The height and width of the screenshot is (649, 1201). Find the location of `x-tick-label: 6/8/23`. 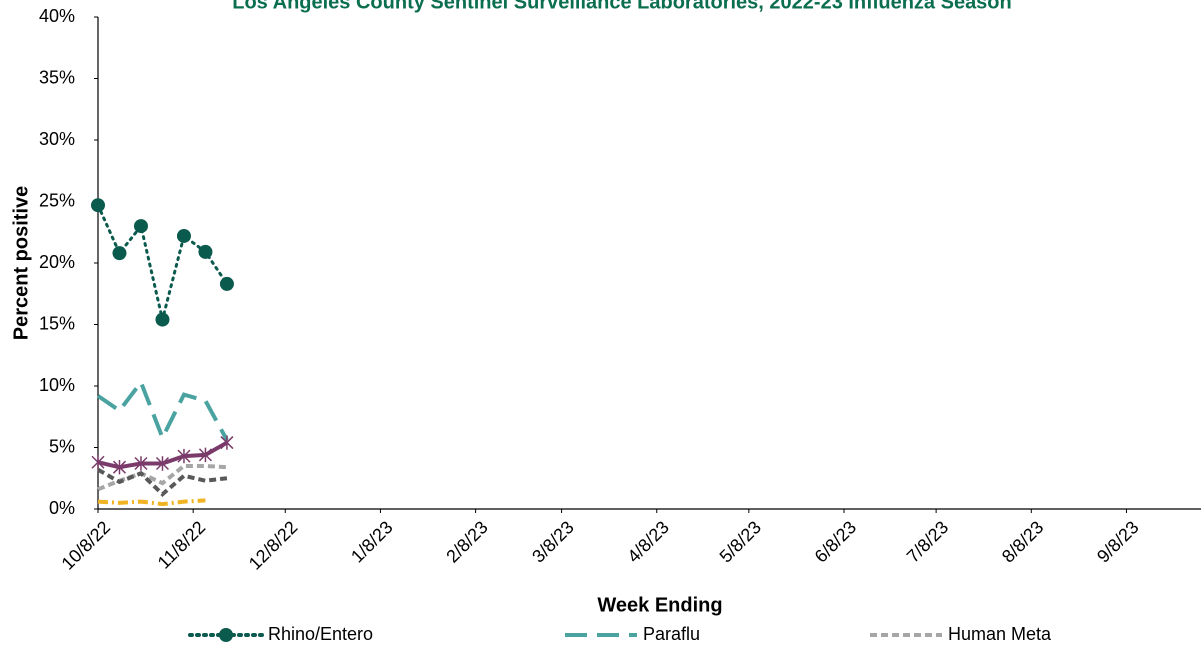

x-tick-label: 6/8/23 is located at coordinates (836, 542).